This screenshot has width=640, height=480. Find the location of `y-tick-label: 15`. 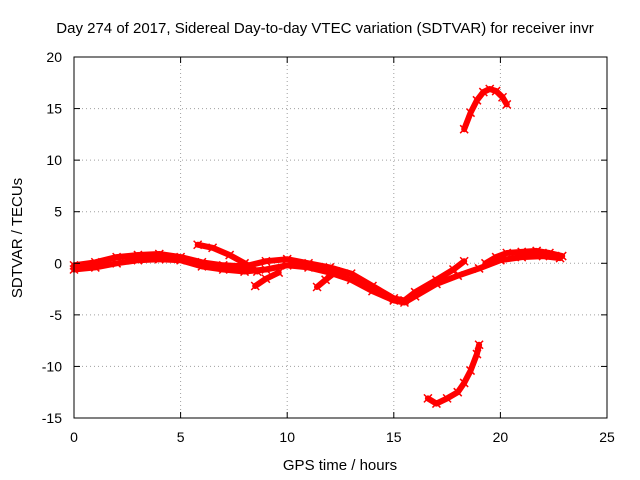

y-tick-label: 15 is located at coordinates (54, 109).